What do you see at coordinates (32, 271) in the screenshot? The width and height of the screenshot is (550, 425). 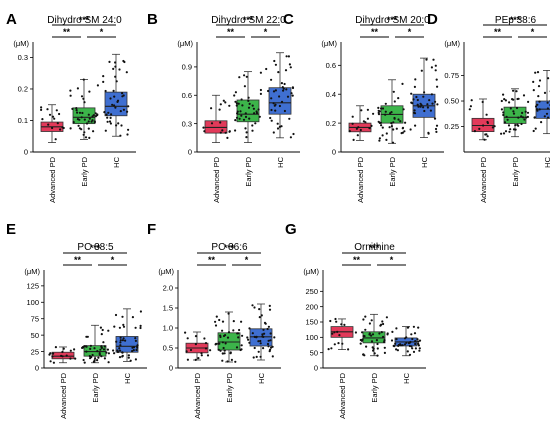 I see `y-axis-unit: (μM)` at bounding box center [32, 271].